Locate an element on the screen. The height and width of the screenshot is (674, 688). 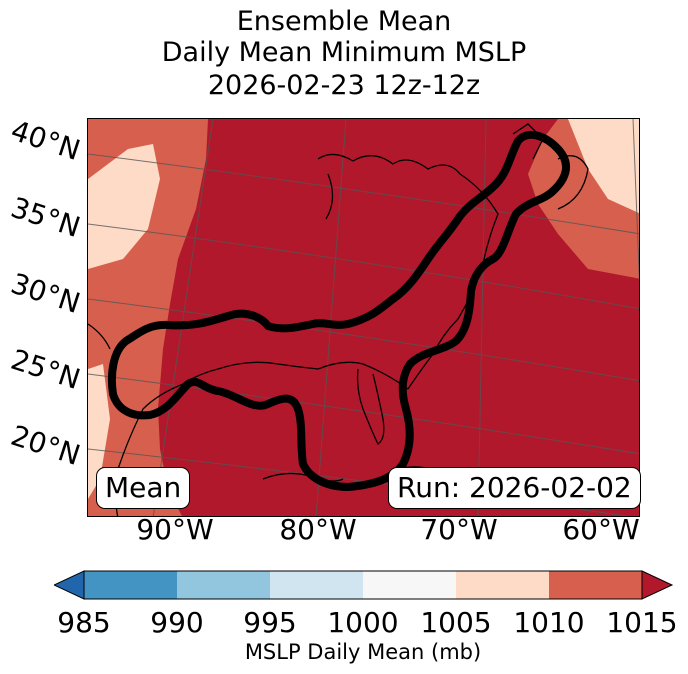
colorbar-tick-985: 985 is located at coordinates (84, 622).